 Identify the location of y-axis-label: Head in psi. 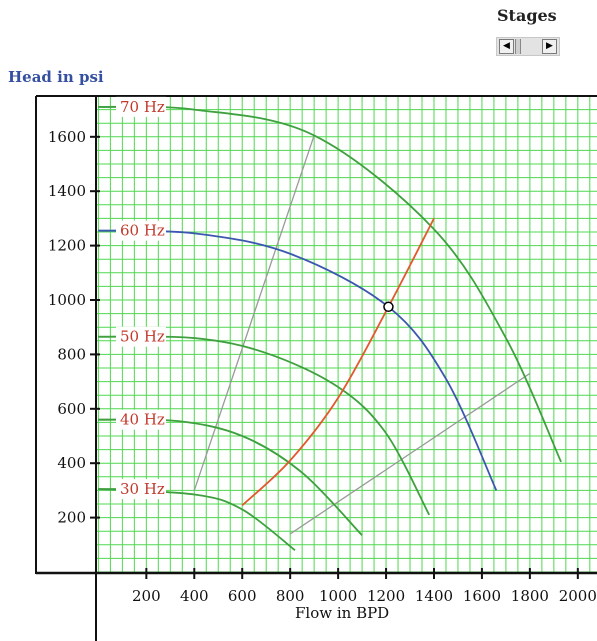
(56, 77).